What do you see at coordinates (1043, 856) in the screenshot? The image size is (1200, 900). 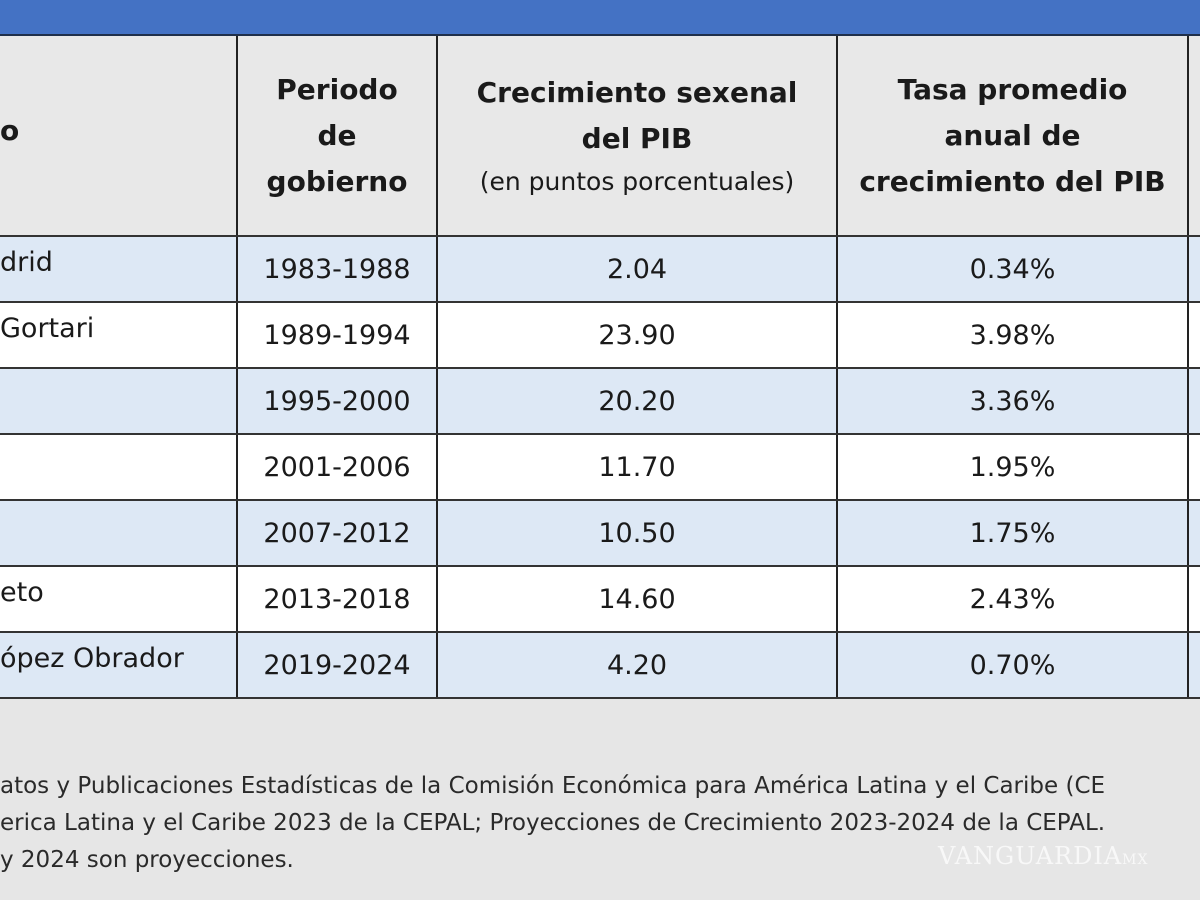 I see `watermark-logo: VANGUARDIAMX` at bounding box center [1043, 856].